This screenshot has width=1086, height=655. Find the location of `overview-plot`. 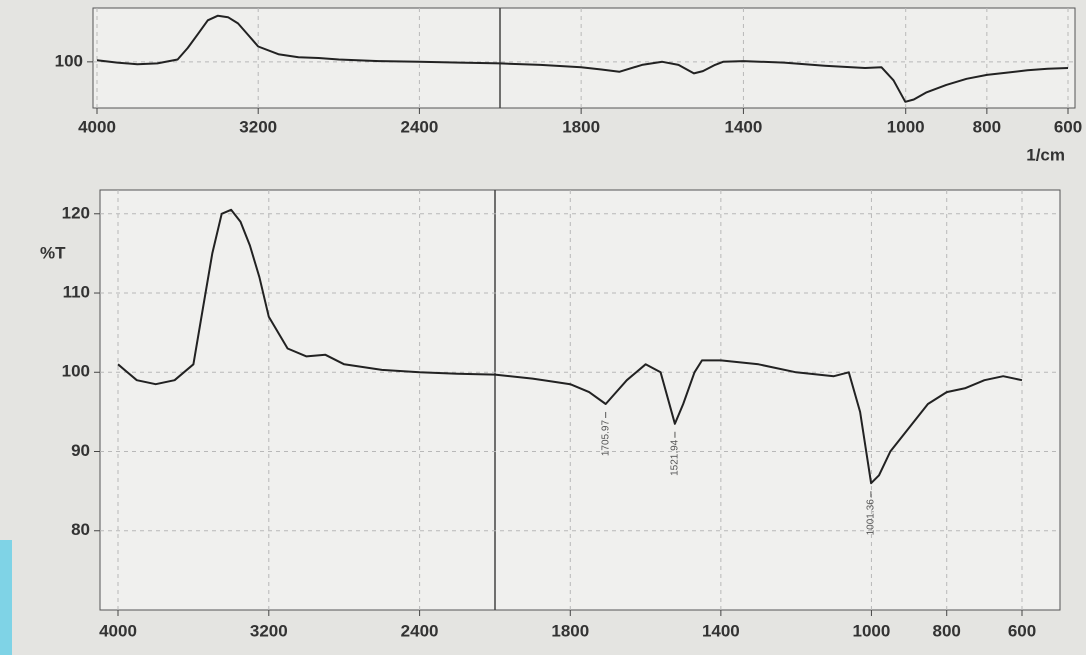

overview-plot is located at coordinates (584, 58).